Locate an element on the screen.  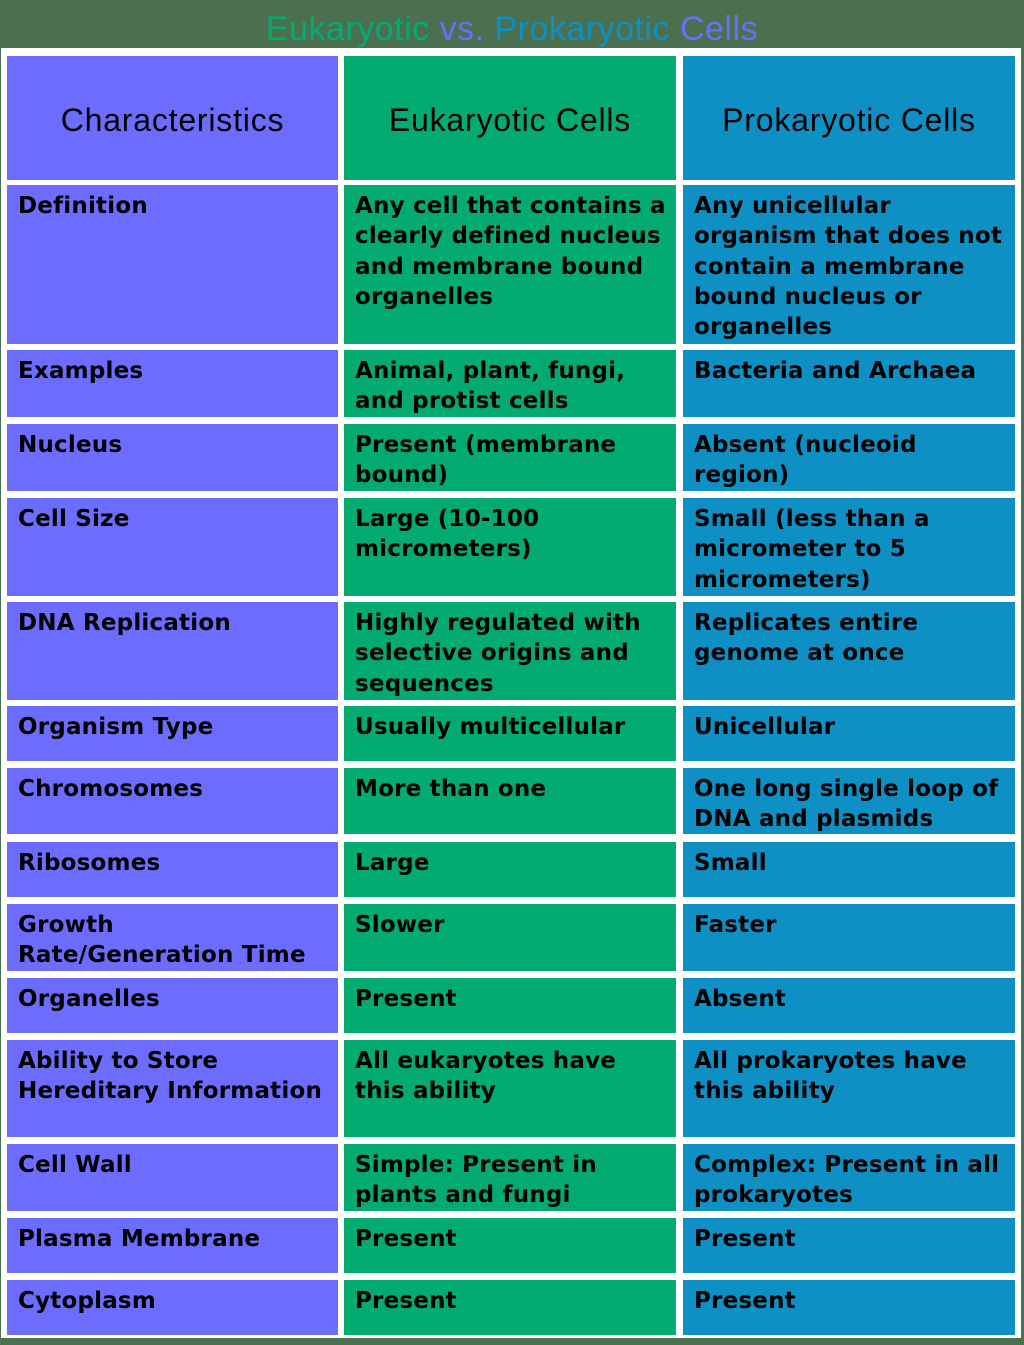
header-characteristics: Characteristics is located at coordinates (172, 118).